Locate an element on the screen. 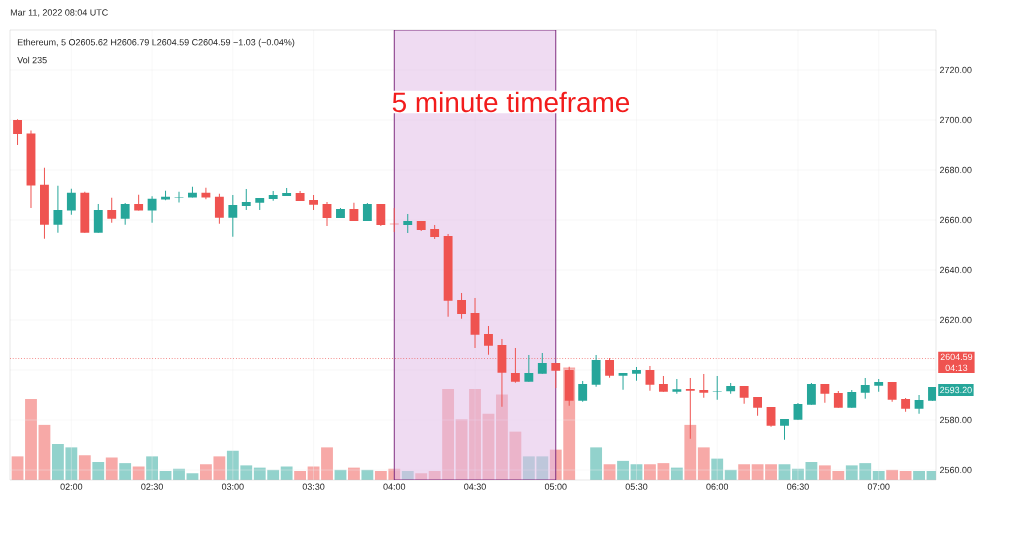 The image size is (1012, 541). x-tick-label: 07:00 is located at coordinates (878, 486).